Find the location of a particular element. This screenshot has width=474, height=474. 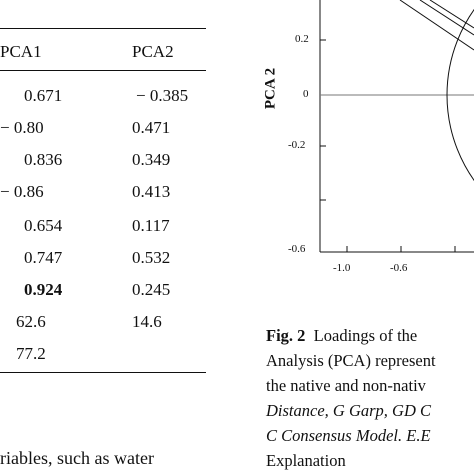

caption-line-5: C Consensus Model. E.E is located at coordinates (348, 435).